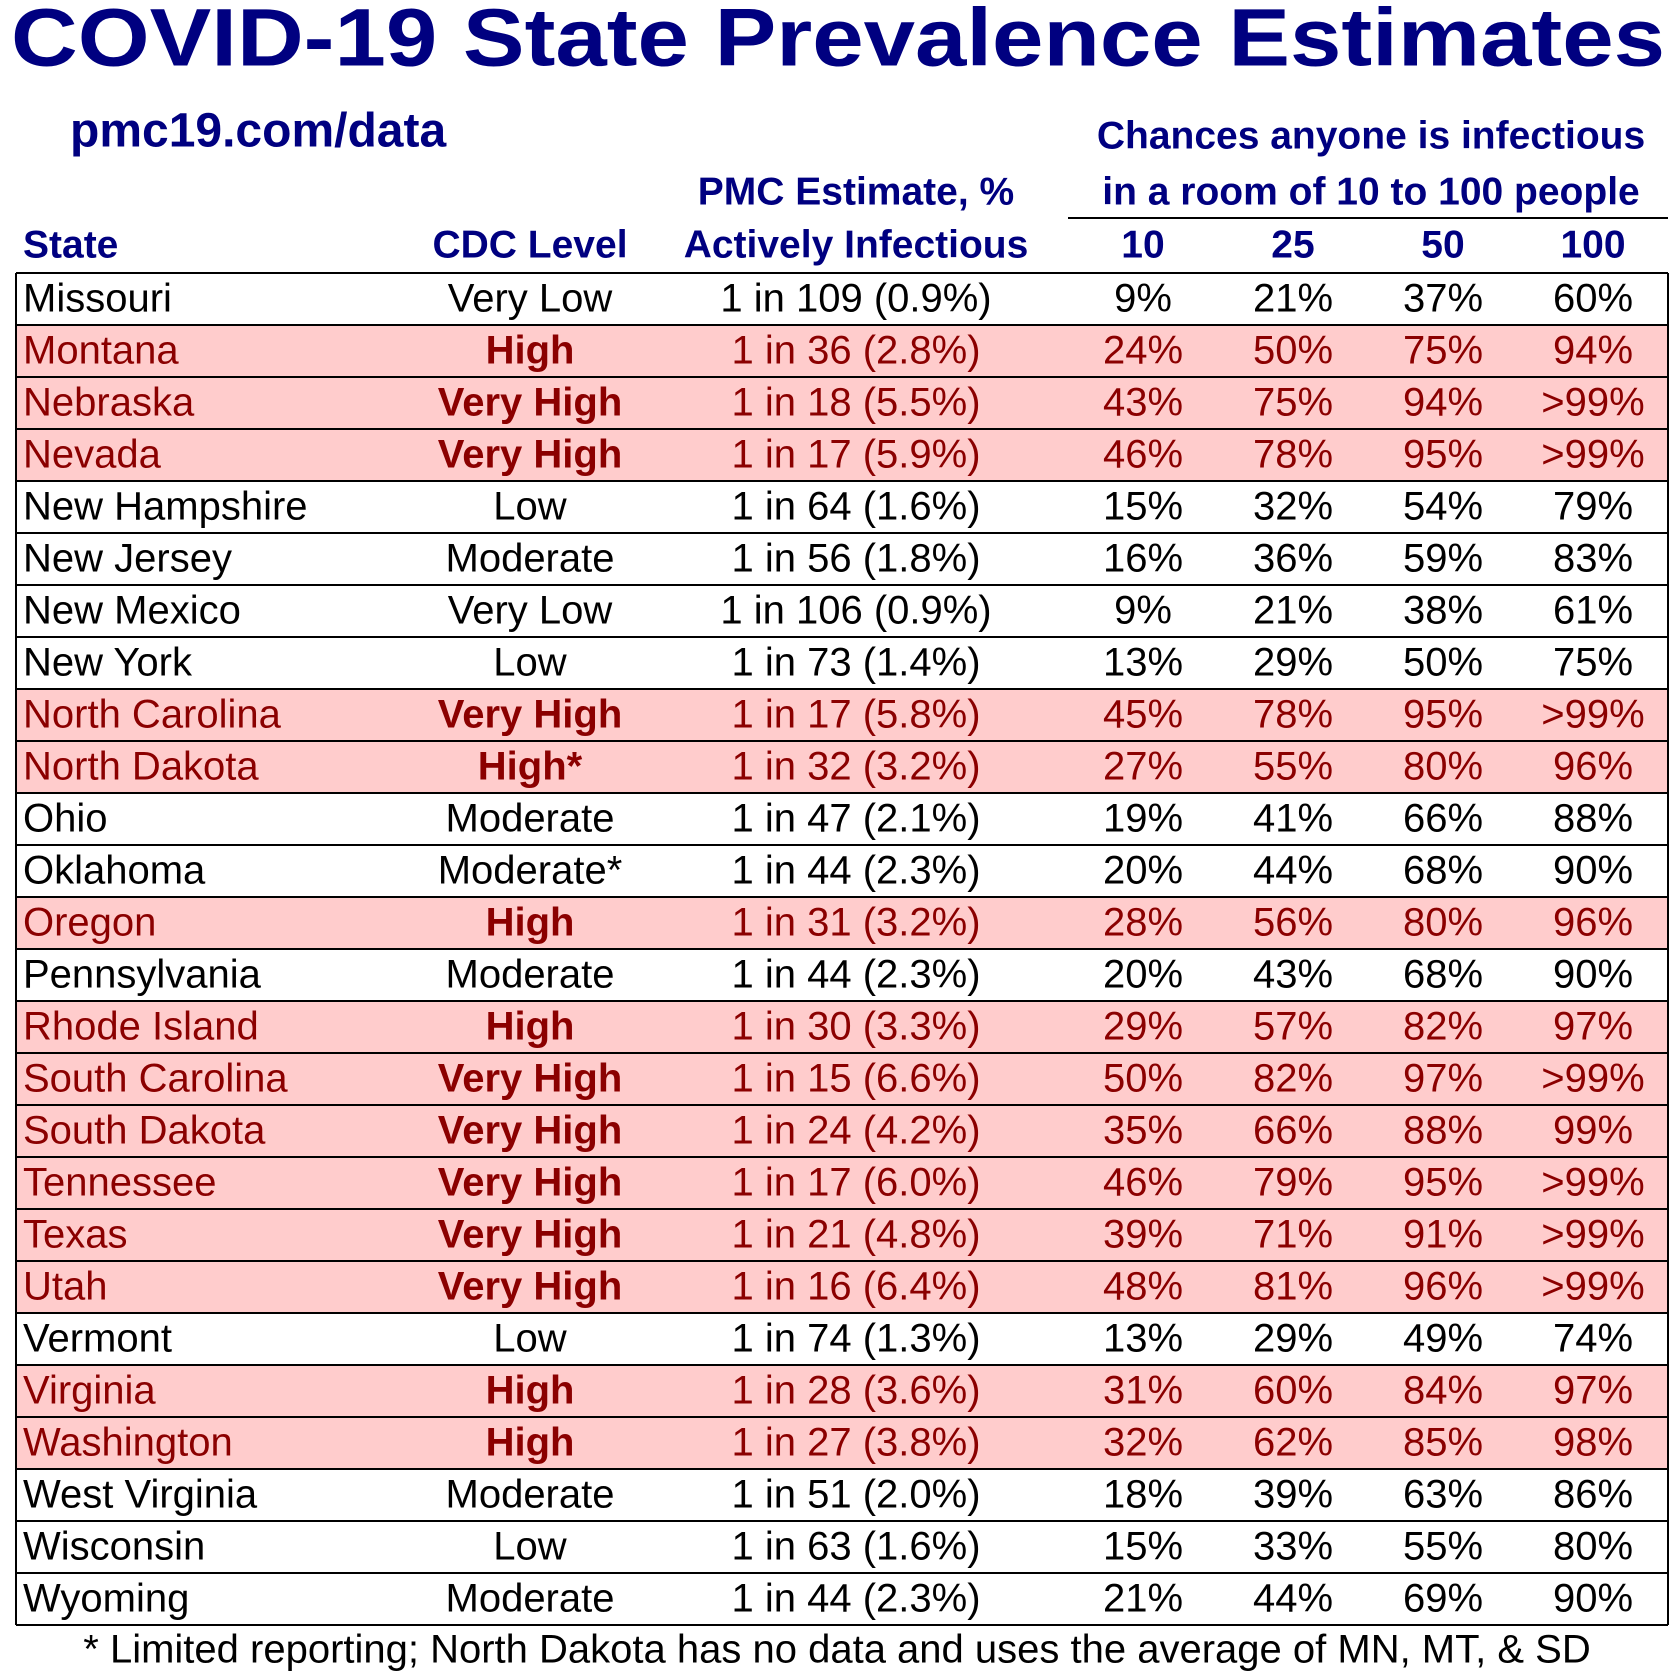  What do you see at coordinates (1592, 244) in the screenshot?
I see `column-header: 100` at bounding box center [1592, 244].